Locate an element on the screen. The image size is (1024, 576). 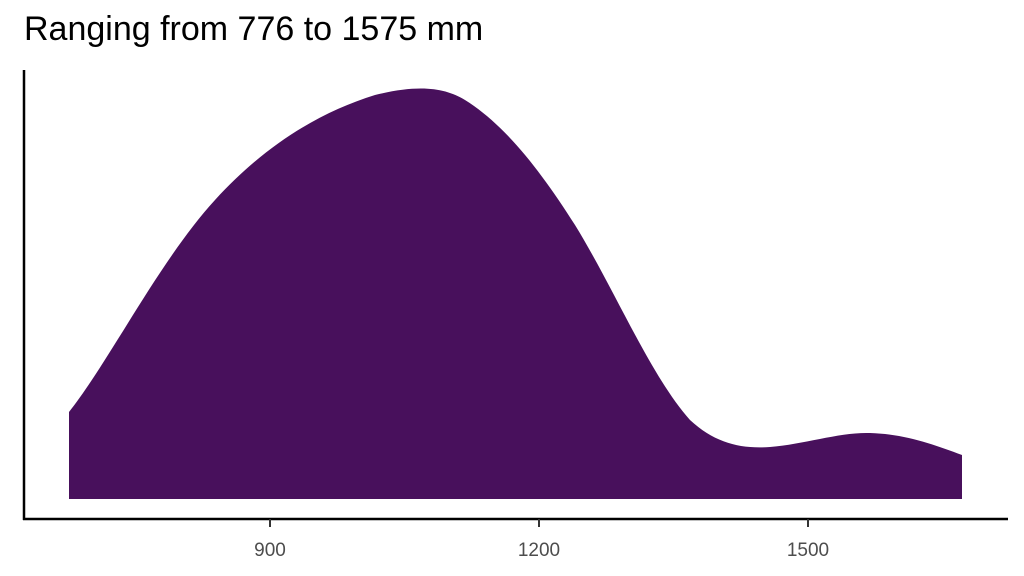
chart-title: Ranging from 776 to 1575 mm is located at coordinates (254, 29).